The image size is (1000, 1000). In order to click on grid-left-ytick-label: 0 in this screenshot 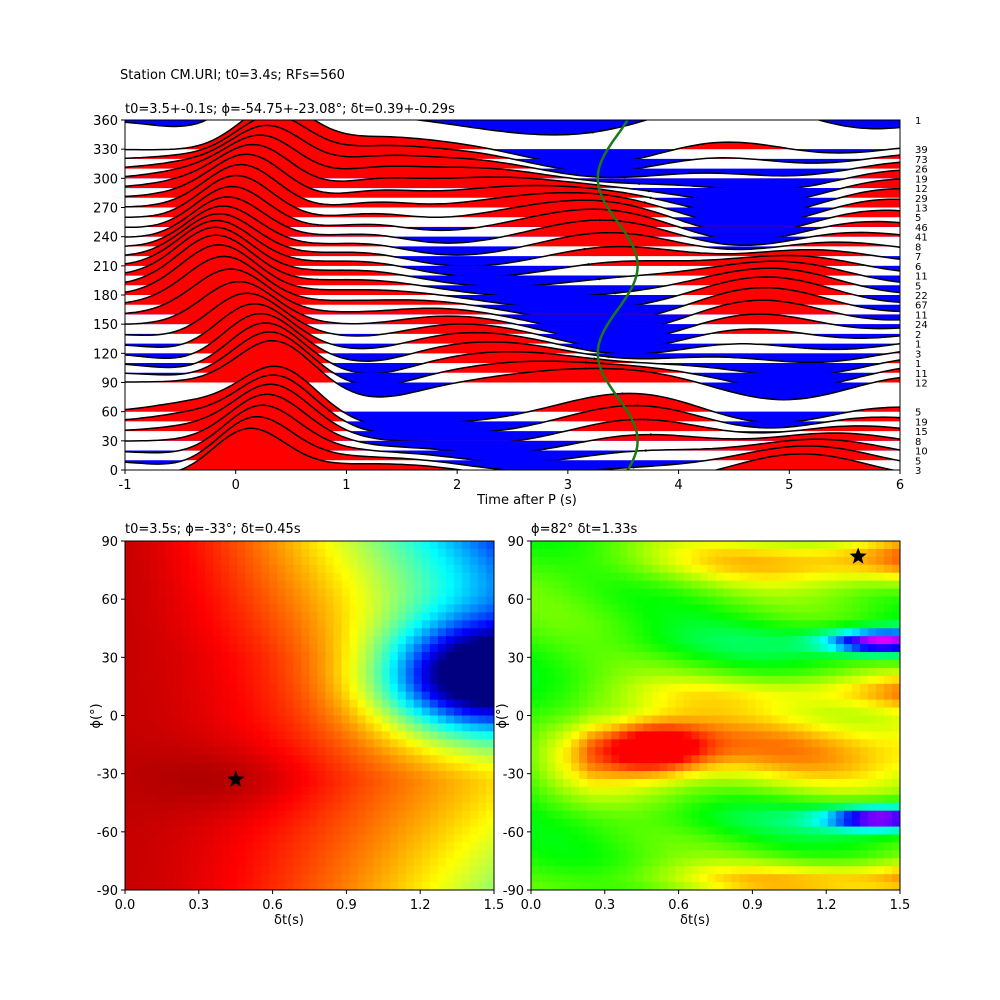, I will do `click(114, 717)`.